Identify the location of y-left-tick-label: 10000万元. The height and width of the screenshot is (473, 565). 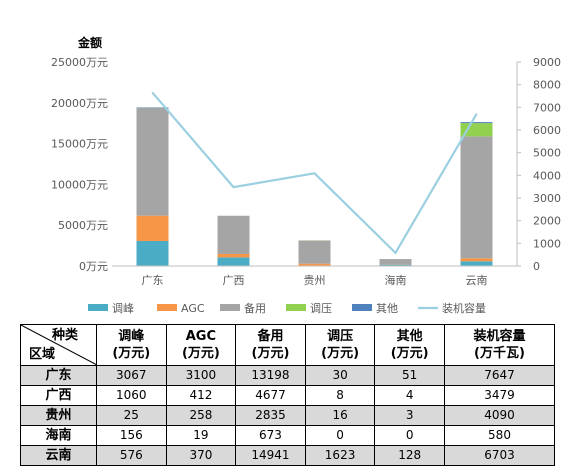
(79, 184).